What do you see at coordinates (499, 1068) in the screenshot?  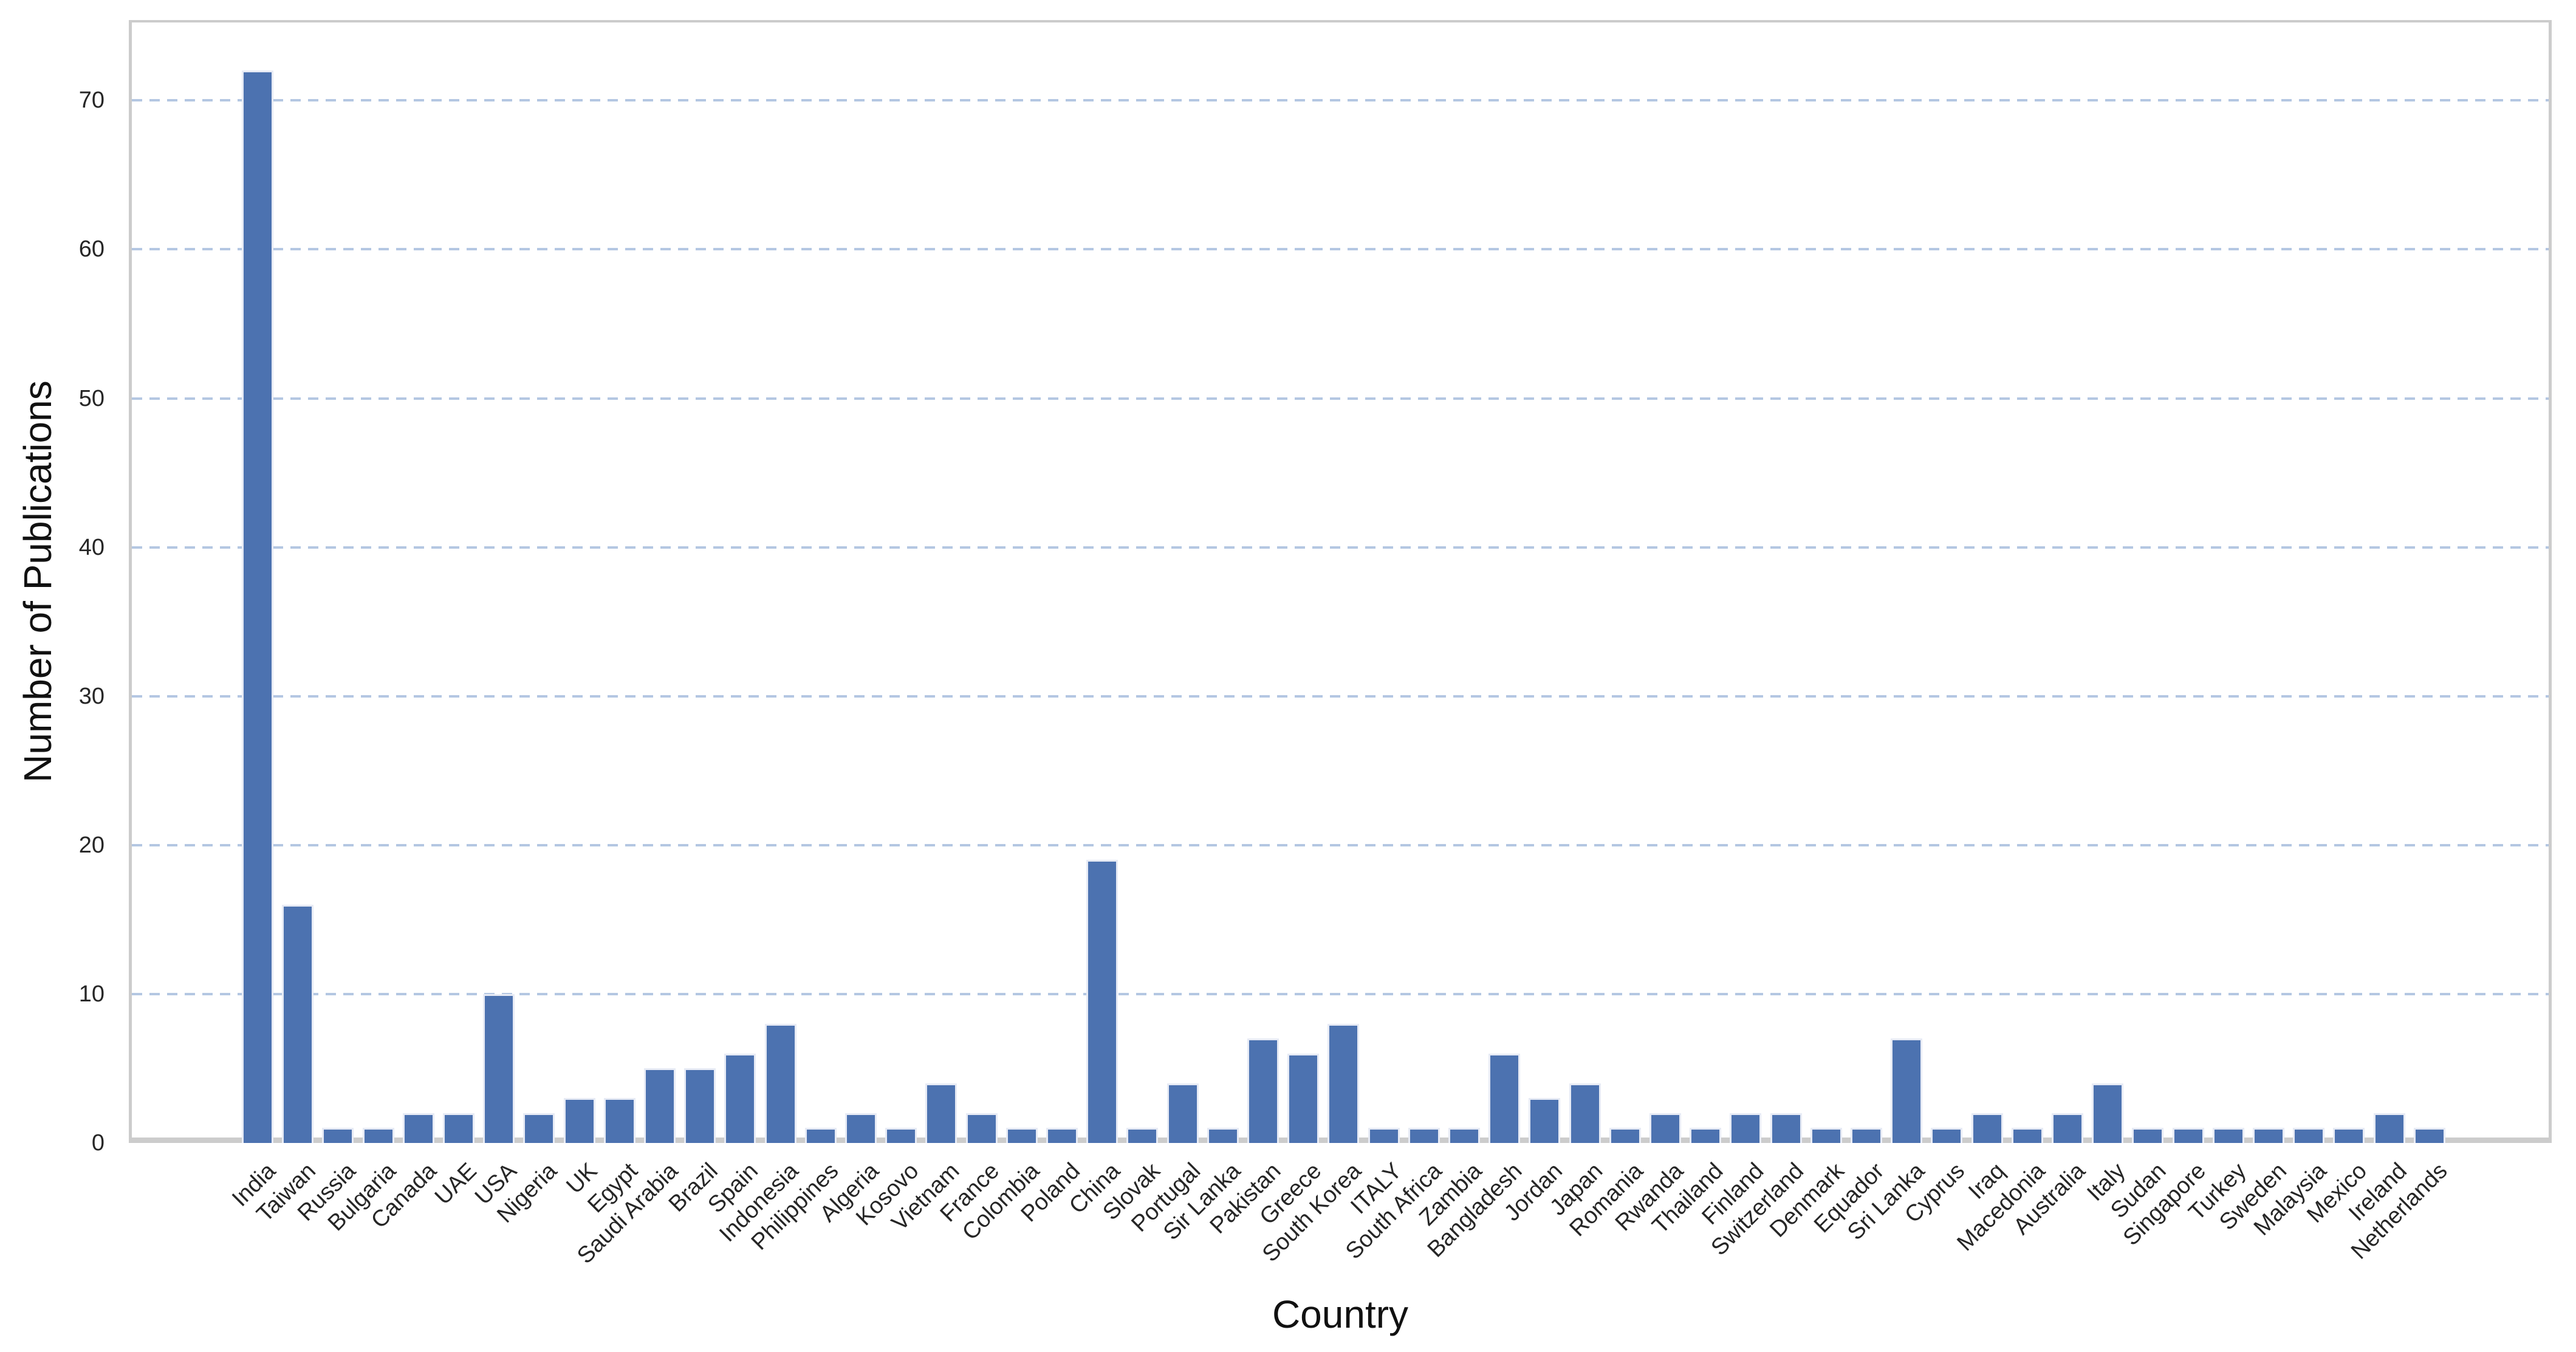 I see `bar-usa` at bounding box center [499, 1068].